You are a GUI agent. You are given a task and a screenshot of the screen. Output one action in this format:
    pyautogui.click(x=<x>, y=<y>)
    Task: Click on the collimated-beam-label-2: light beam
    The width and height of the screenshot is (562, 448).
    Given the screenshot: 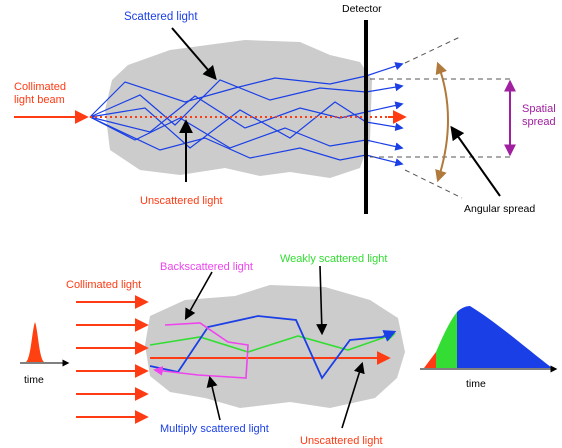 What is the action you would take?
    pyautogui.click(x=39, y=100)
    